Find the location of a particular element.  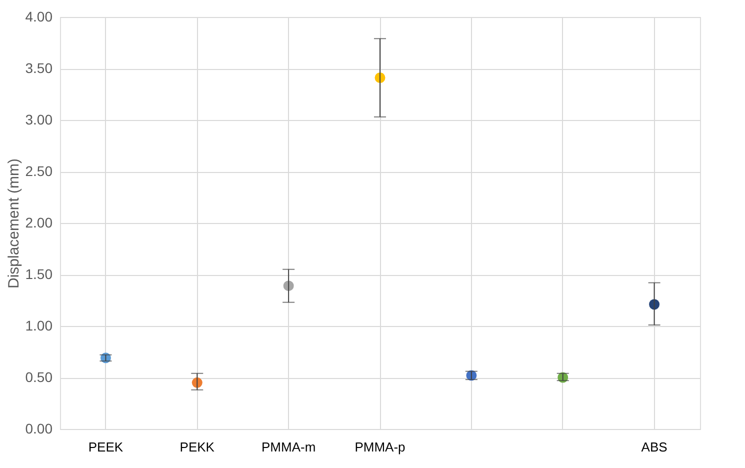

y-tick-label: 4.00 is located at coordinates (39, 16).